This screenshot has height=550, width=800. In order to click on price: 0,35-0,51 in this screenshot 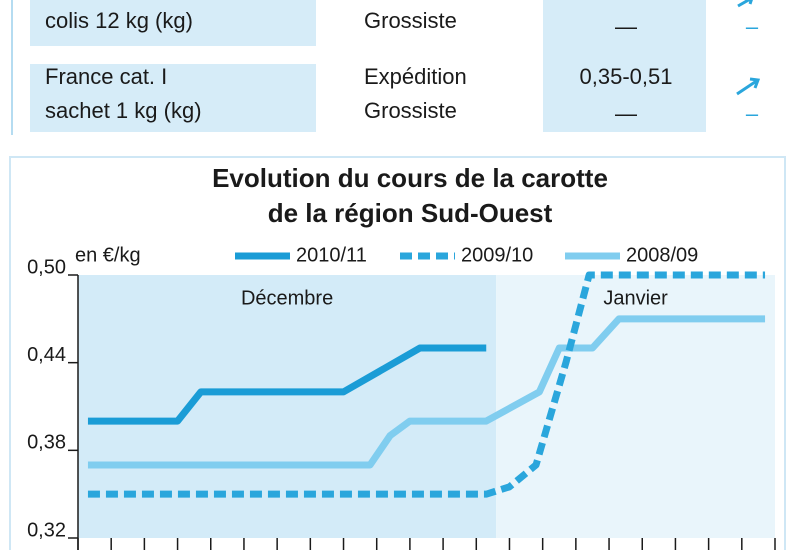, I will do `click(626, 76)`.